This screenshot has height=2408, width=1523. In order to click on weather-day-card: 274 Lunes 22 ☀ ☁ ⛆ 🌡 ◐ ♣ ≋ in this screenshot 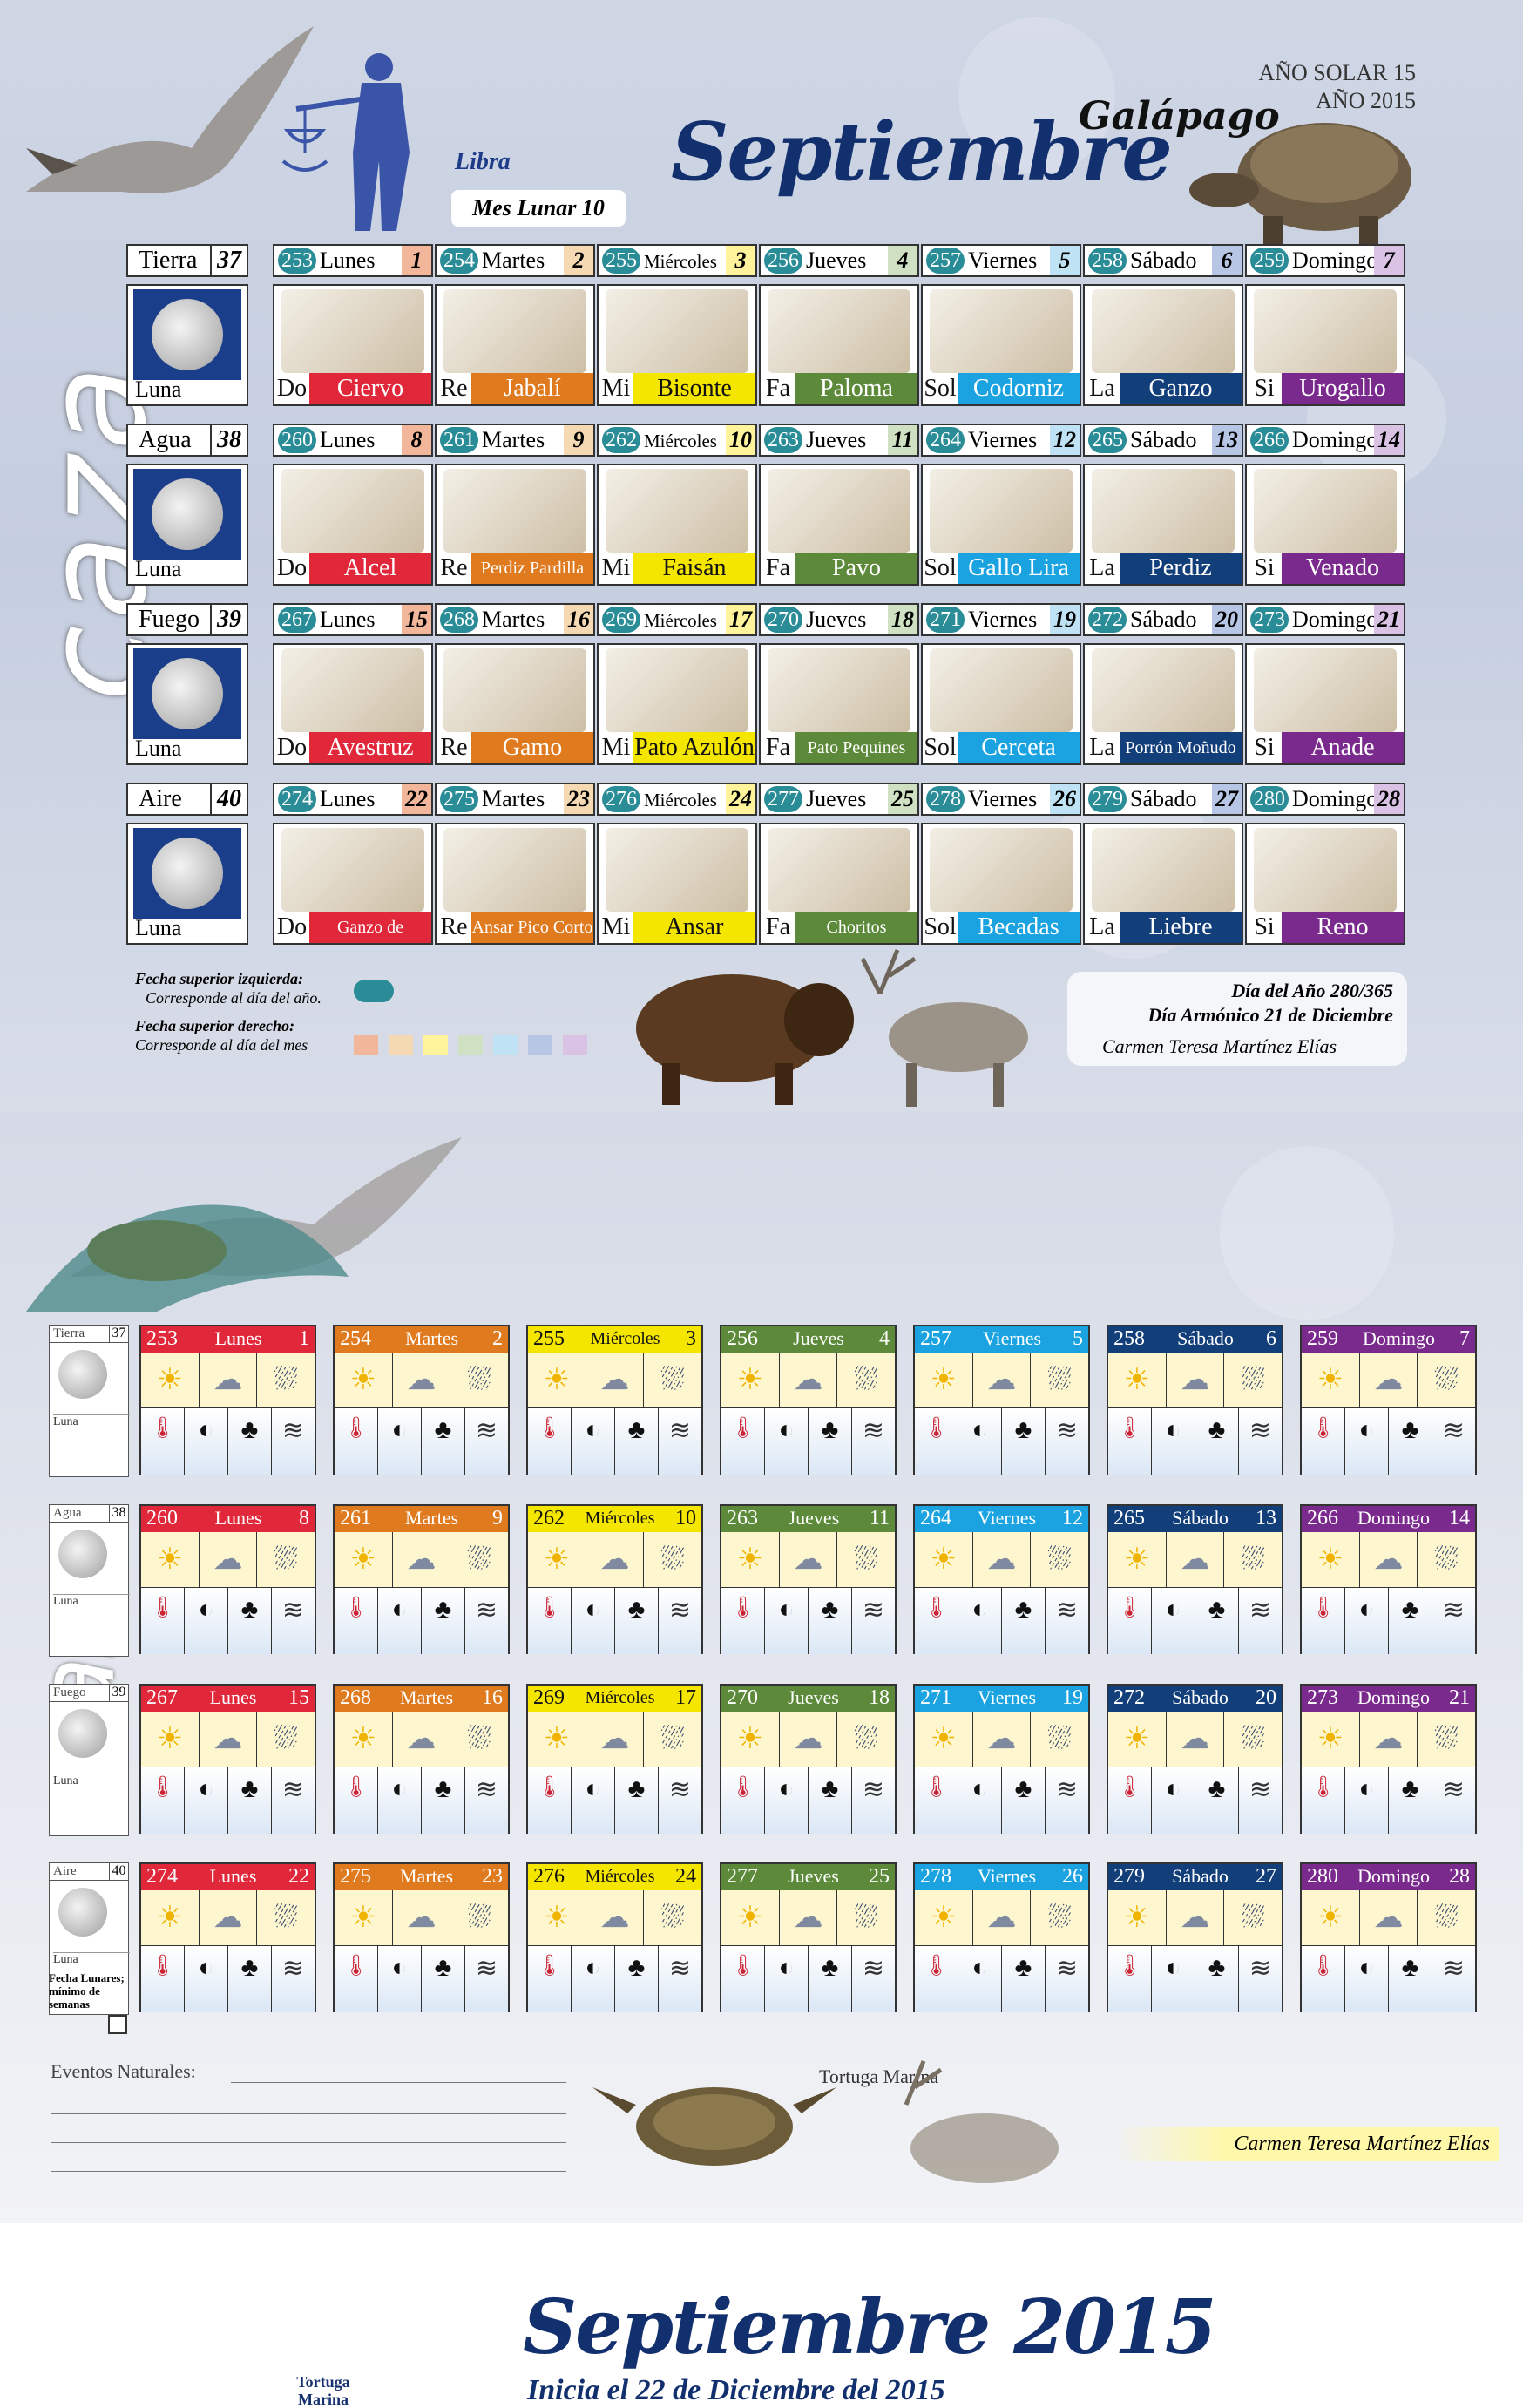, I will do `click(227, 1937)`.